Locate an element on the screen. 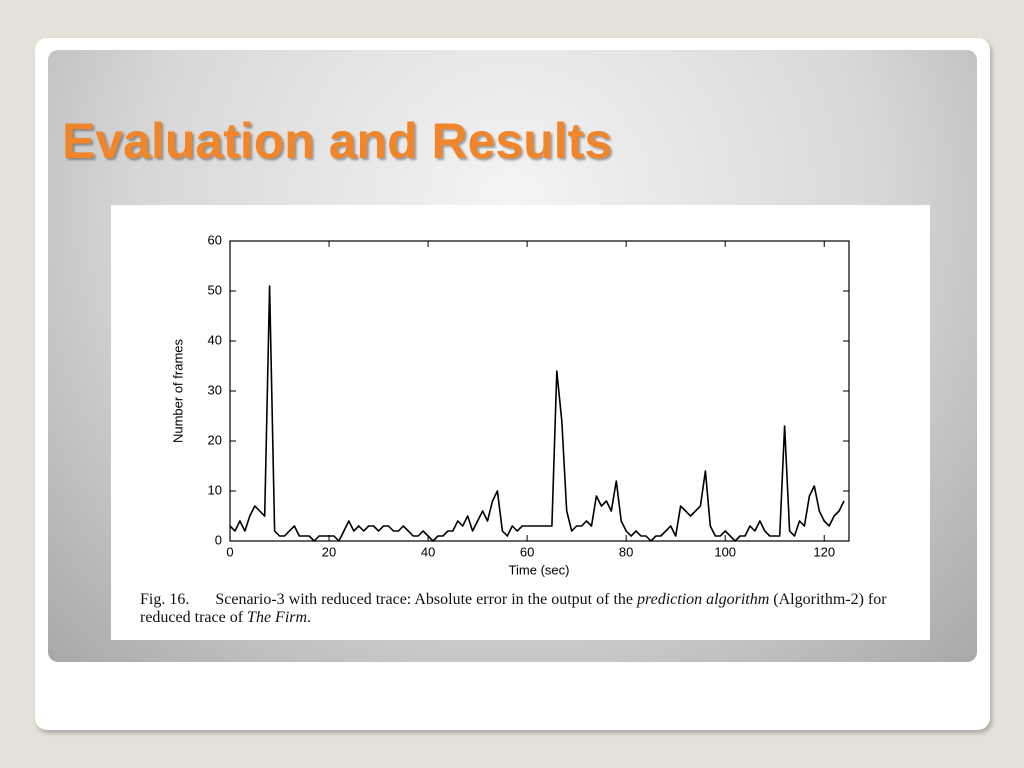 Image resolution: width=1024 pixels, height=768 pixels. caption-text: . is located at coordinates (309, 617).